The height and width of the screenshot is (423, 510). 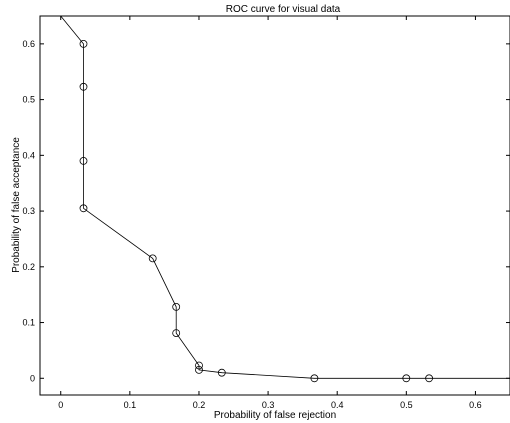 I want to click on y-tick-label: 0, so click(x=32, y=378).